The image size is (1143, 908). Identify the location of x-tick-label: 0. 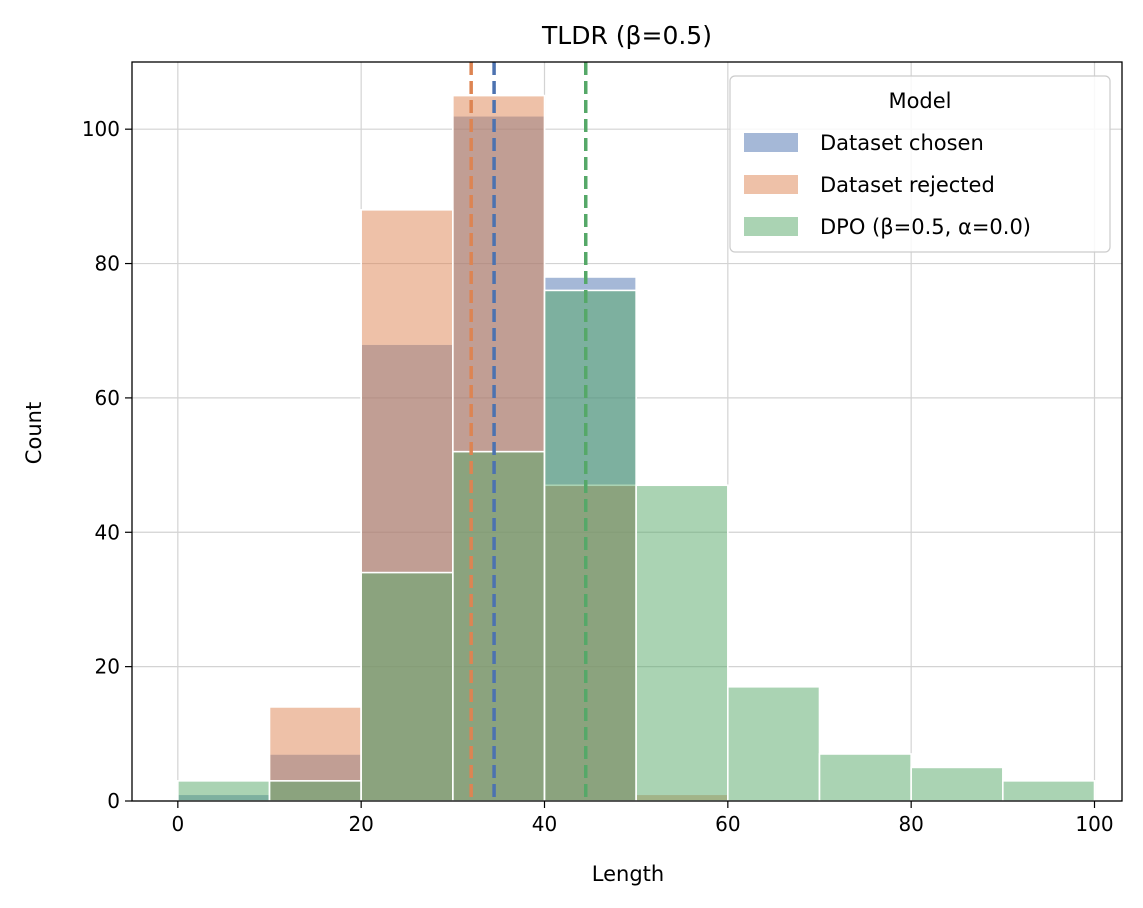
(177, 824).